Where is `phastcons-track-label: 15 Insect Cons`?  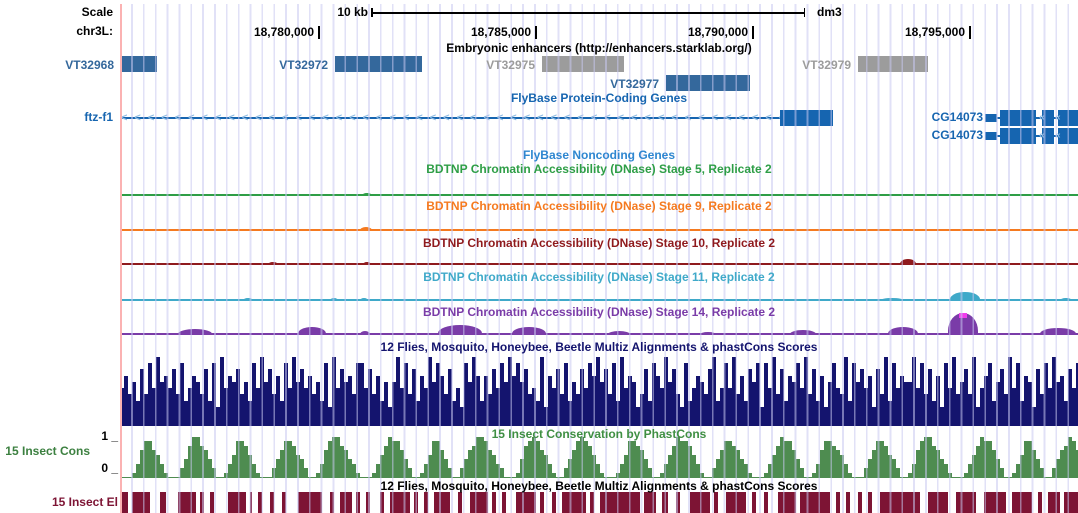 phastcons-track-label: 15 Insect Cons is located at coordinates (47, 451).